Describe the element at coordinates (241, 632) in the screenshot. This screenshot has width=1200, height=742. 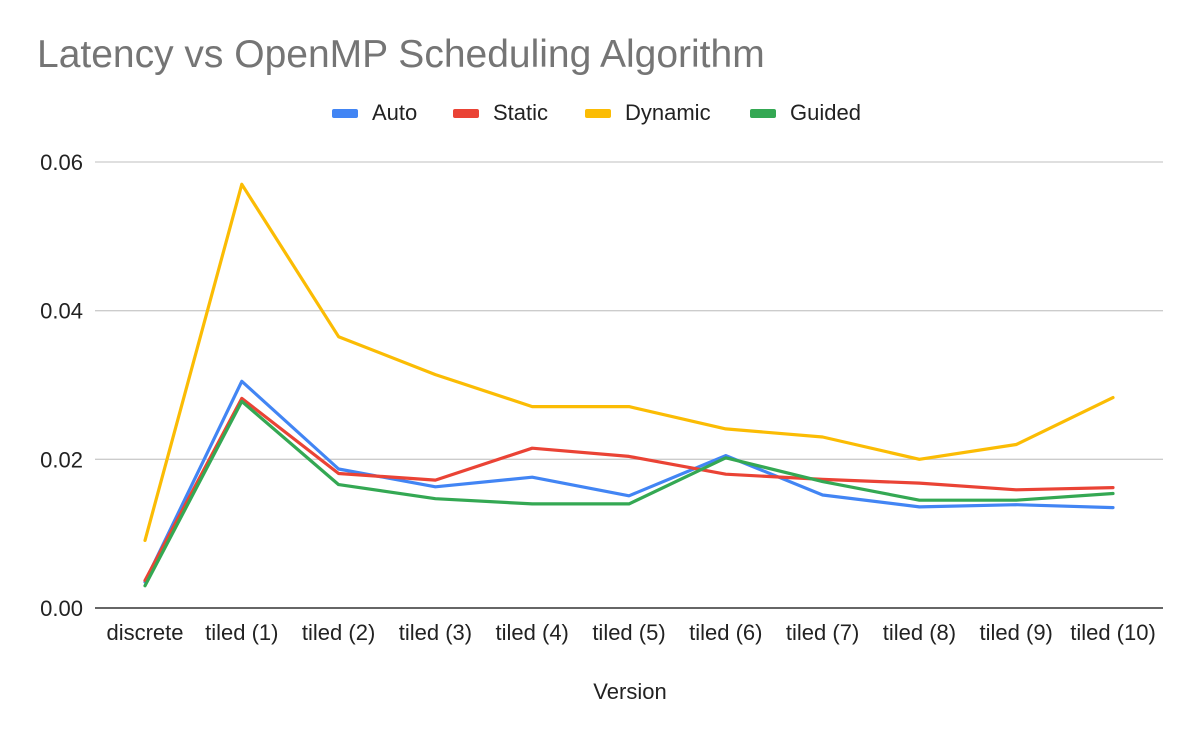
I see `x-tick-label: tiled (1)` at that location.